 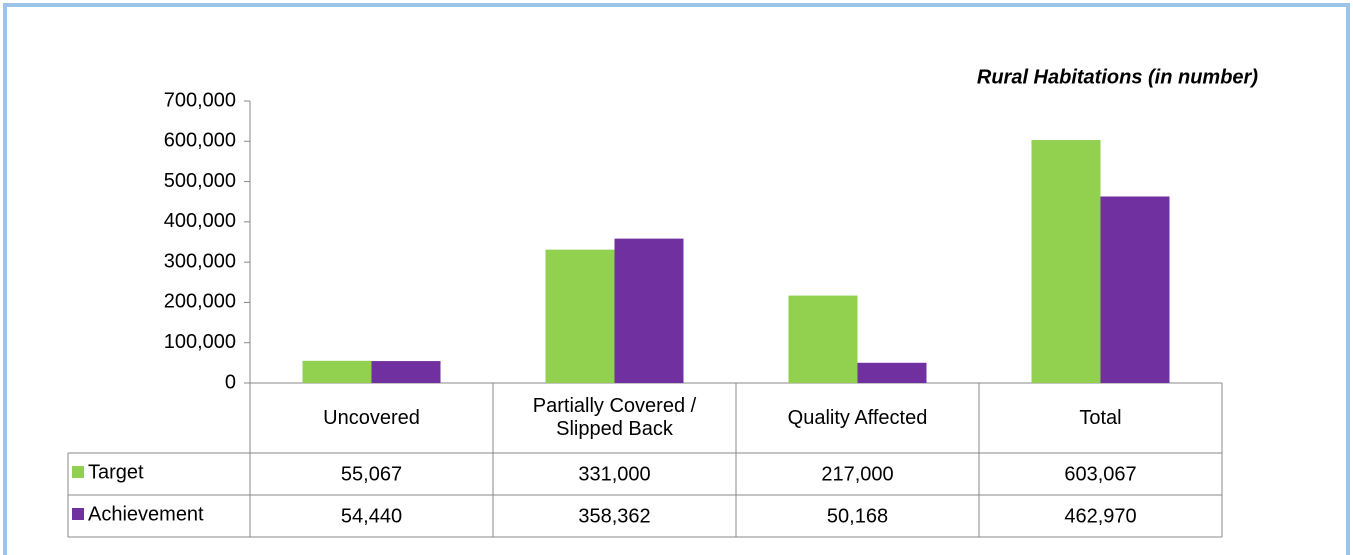 I want to click on y-tick-label: 500,000, so click(x=200, y=181).